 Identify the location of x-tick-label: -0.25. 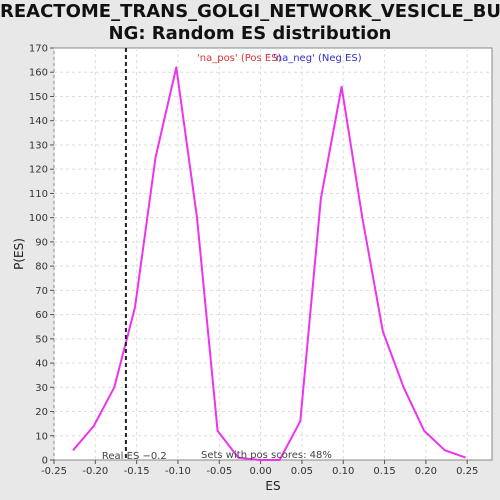
(54, 471).